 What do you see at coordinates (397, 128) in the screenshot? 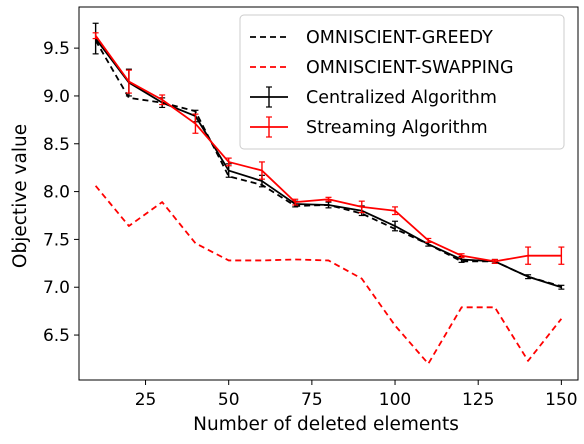
I see `legend-label: Streaming Algorithm` at bounding box center [397, 128].